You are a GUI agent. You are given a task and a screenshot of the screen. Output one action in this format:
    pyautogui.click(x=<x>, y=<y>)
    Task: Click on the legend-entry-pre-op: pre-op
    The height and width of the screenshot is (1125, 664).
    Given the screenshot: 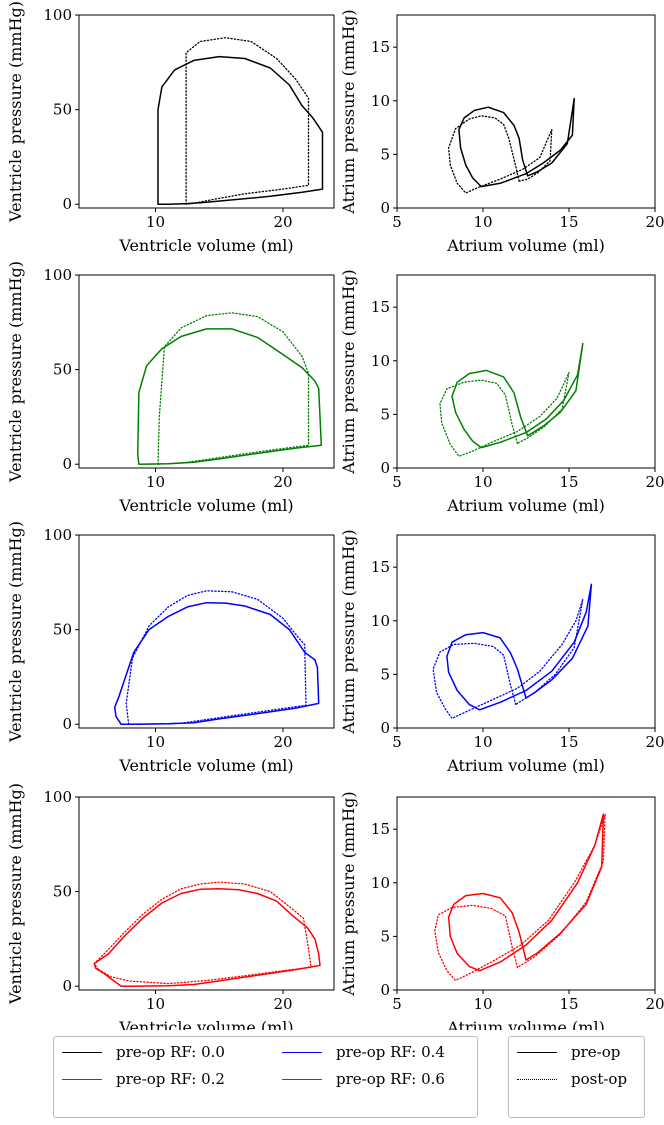 What is the action you would take?
    pyautogui.click(x=568, y=1052)
    